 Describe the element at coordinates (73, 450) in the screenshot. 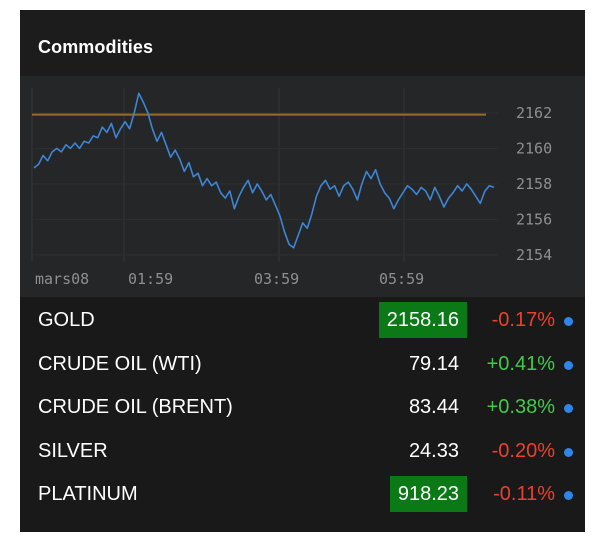

I see `commodity-name: SILVER` at that location.